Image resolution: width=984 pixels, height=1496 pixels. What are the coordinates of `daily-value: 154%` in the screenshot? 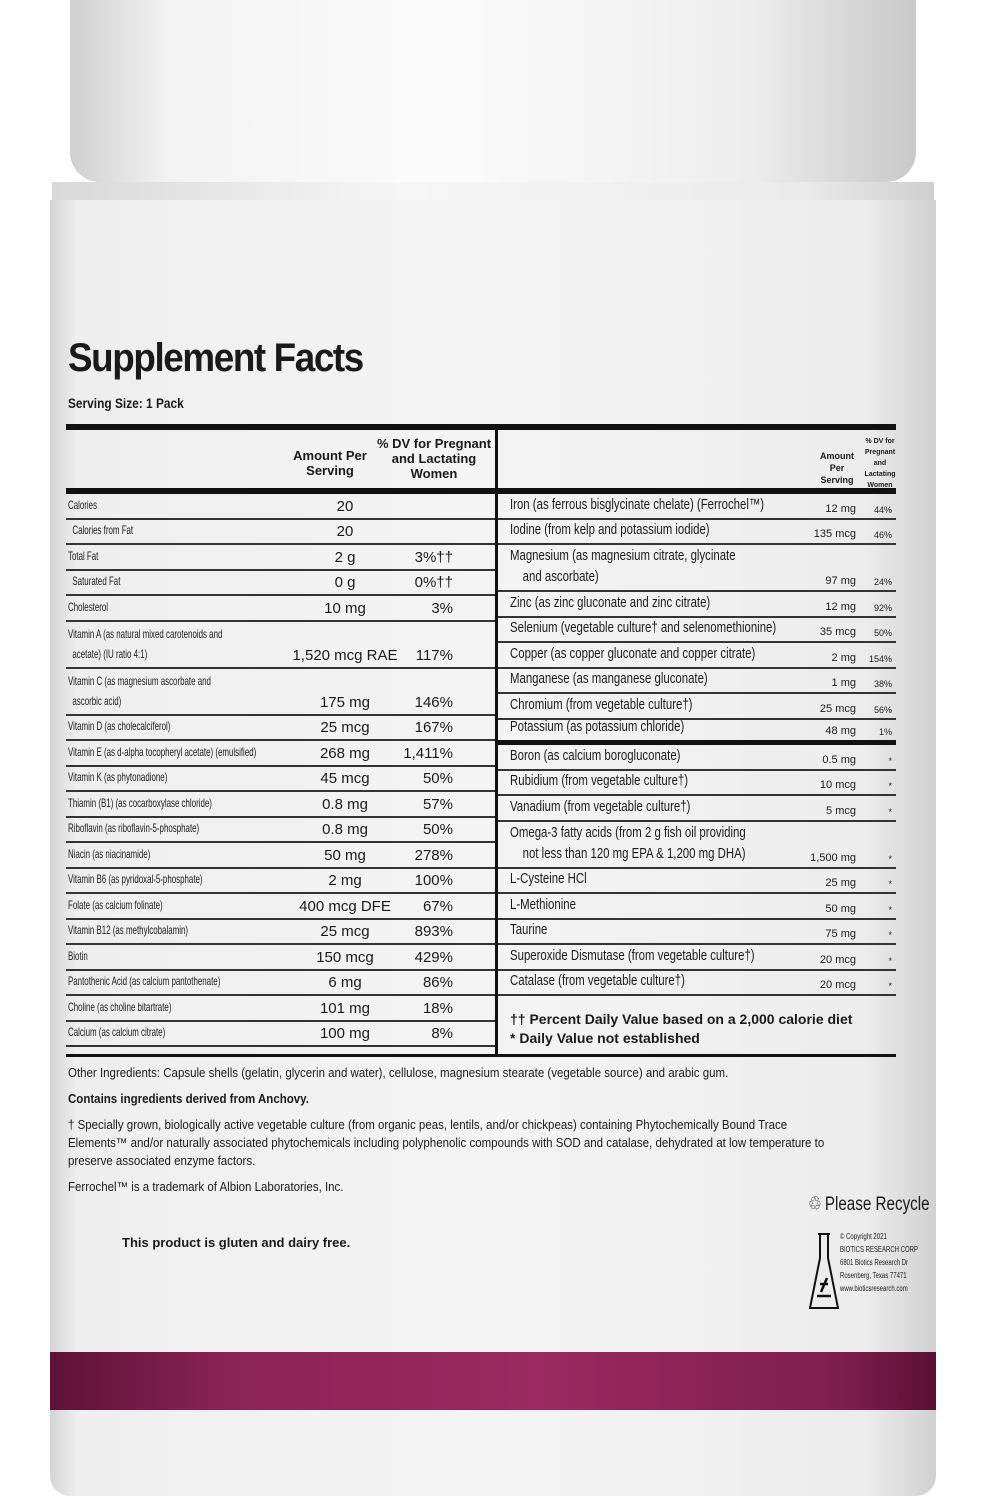 It's located at (880, 658).